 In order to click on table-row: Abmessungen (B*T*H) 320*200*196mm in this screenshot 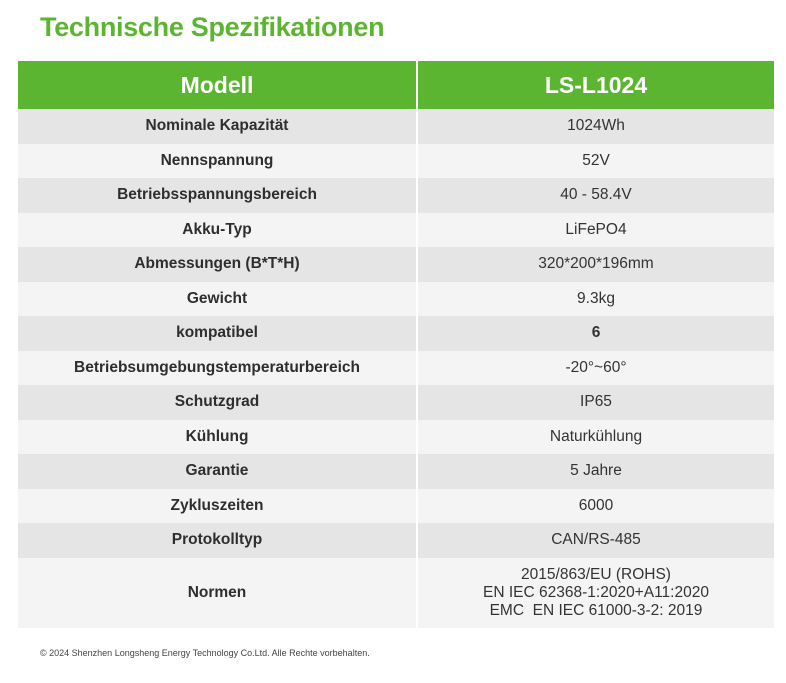, I will do `click(396, 264)`.